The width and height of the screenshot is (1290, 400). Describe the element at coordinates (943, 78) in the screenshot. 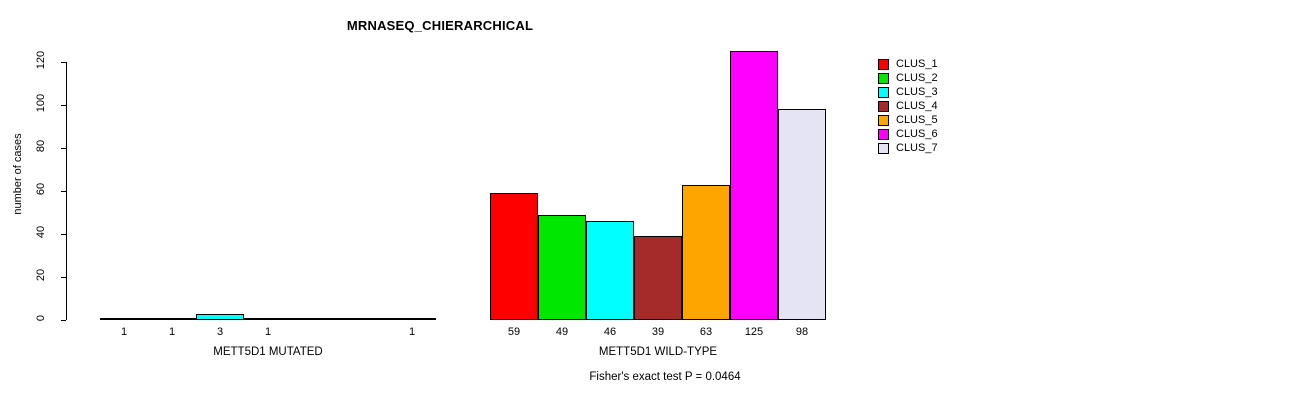

I see `legend-item-clus_2: CLUS_2` at that location.